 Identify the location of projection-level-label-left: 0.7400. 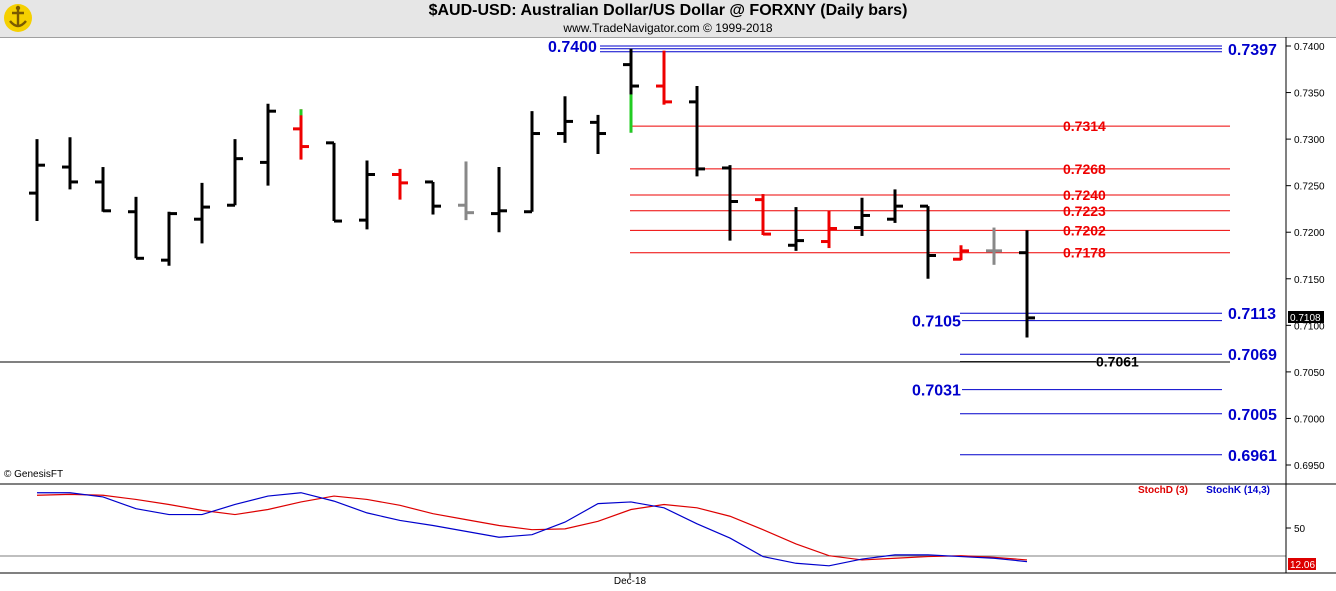
(572, 47).